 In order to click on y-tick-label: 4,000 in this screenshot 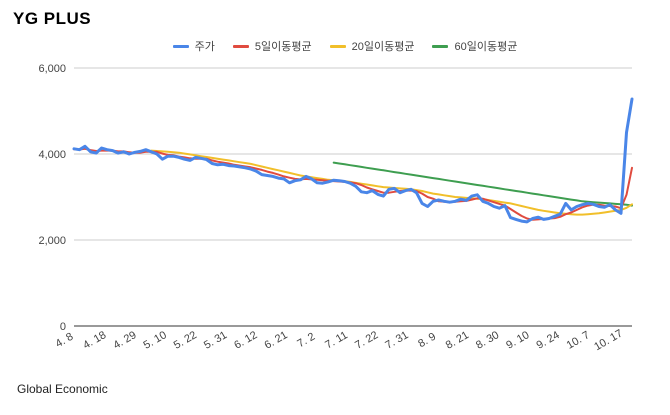, I will do `click(52, 155)`.